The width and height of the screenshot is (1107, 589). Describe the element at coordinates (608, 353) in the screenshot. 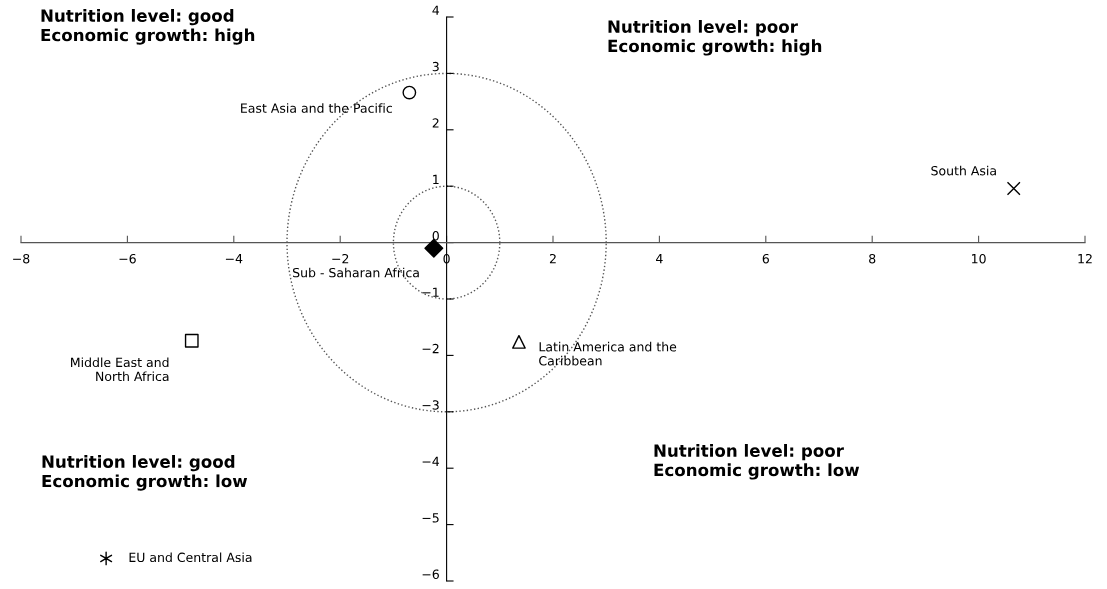

I see `series-label: Latin America and the Caribbean` at that location.